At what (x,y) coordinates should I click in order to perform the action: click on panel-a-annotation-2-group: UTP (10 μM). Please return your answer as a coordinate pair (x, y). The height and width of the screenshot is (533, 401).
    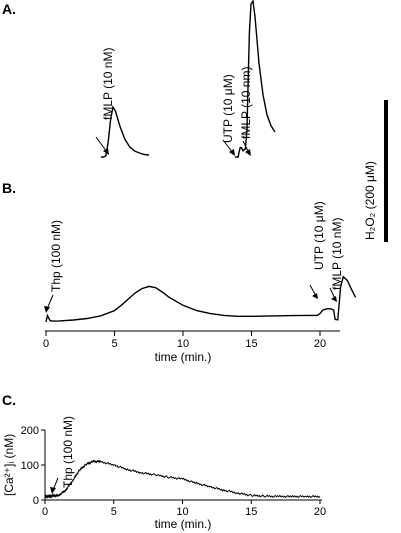
    Looking at the image, I should click on (228, 108).